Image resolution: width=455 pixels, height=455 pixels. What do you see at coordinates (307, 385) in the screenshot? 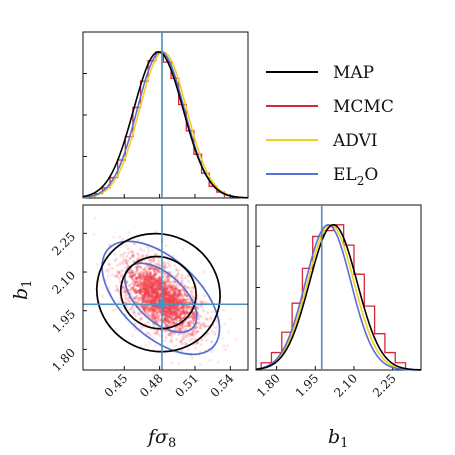
I see `b1-tick-label: 1.95` at bounding box center [307, 385].